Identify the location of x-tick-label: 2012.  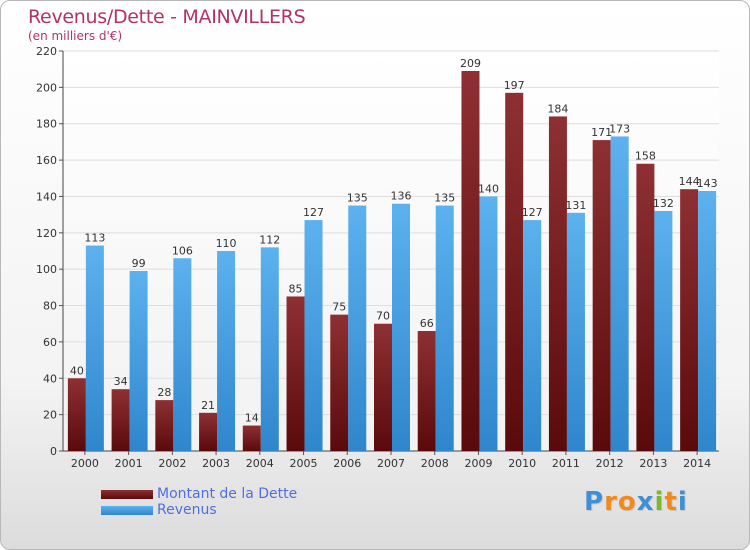
(610, 463).